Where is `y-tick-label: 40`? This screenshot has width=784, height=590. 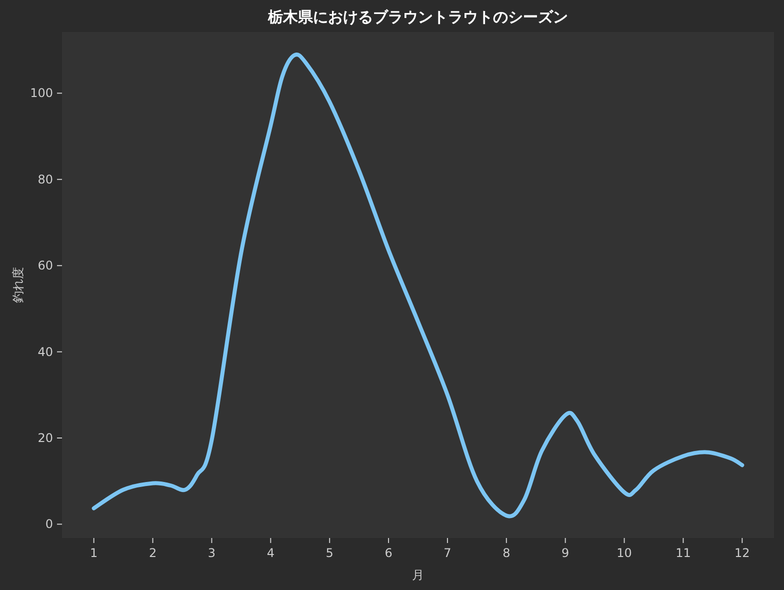 y-tick-label: 40 is located at coordinates (45, 351).